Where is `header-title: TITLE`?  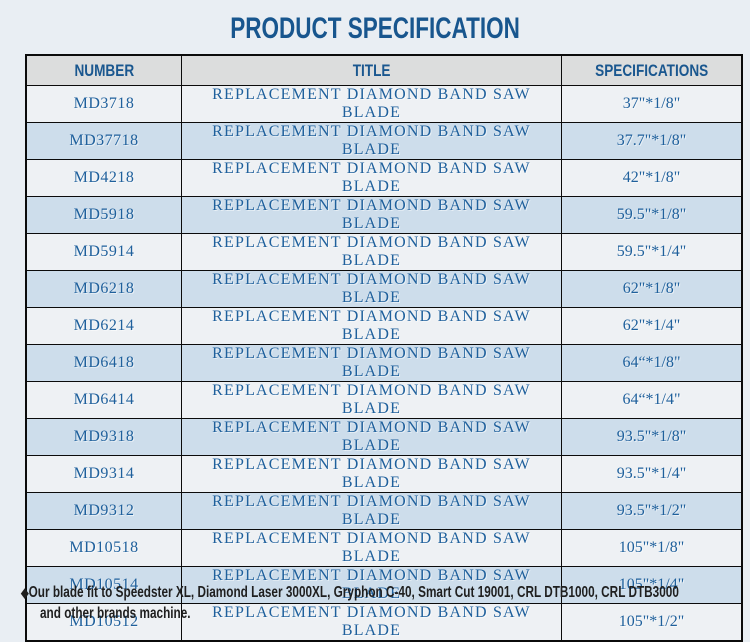
header-title: TITLE is located at coordinates (371, 70).